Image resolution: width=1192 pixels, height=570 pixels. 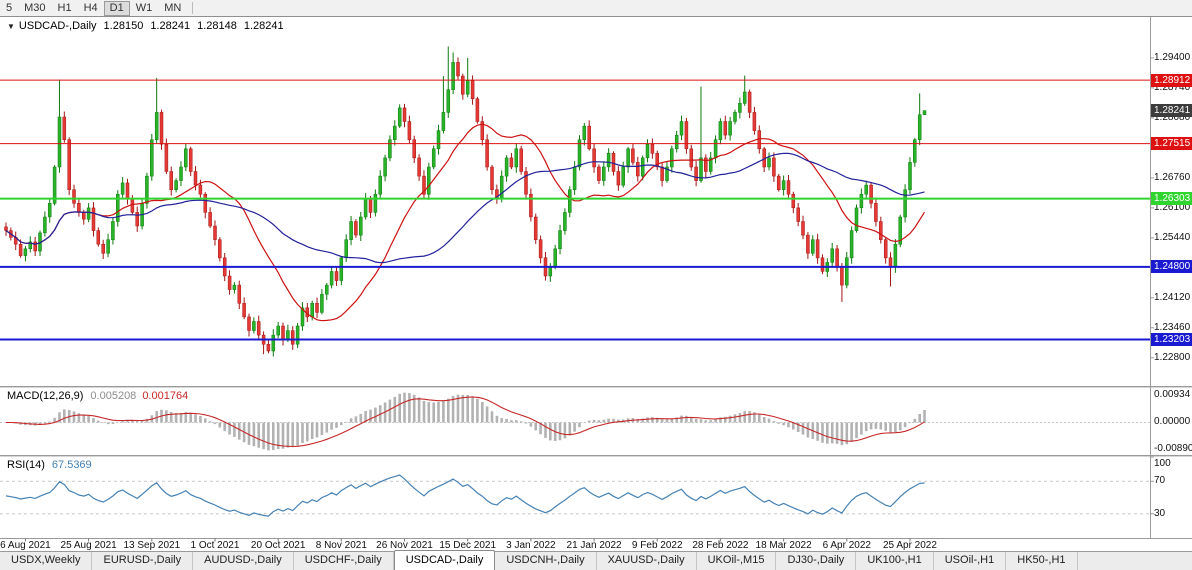 What do you see at coordinates (90, 7) in the screenshot?
I see `timeframe-button-h4: H4` at bounding box center [90, 7].